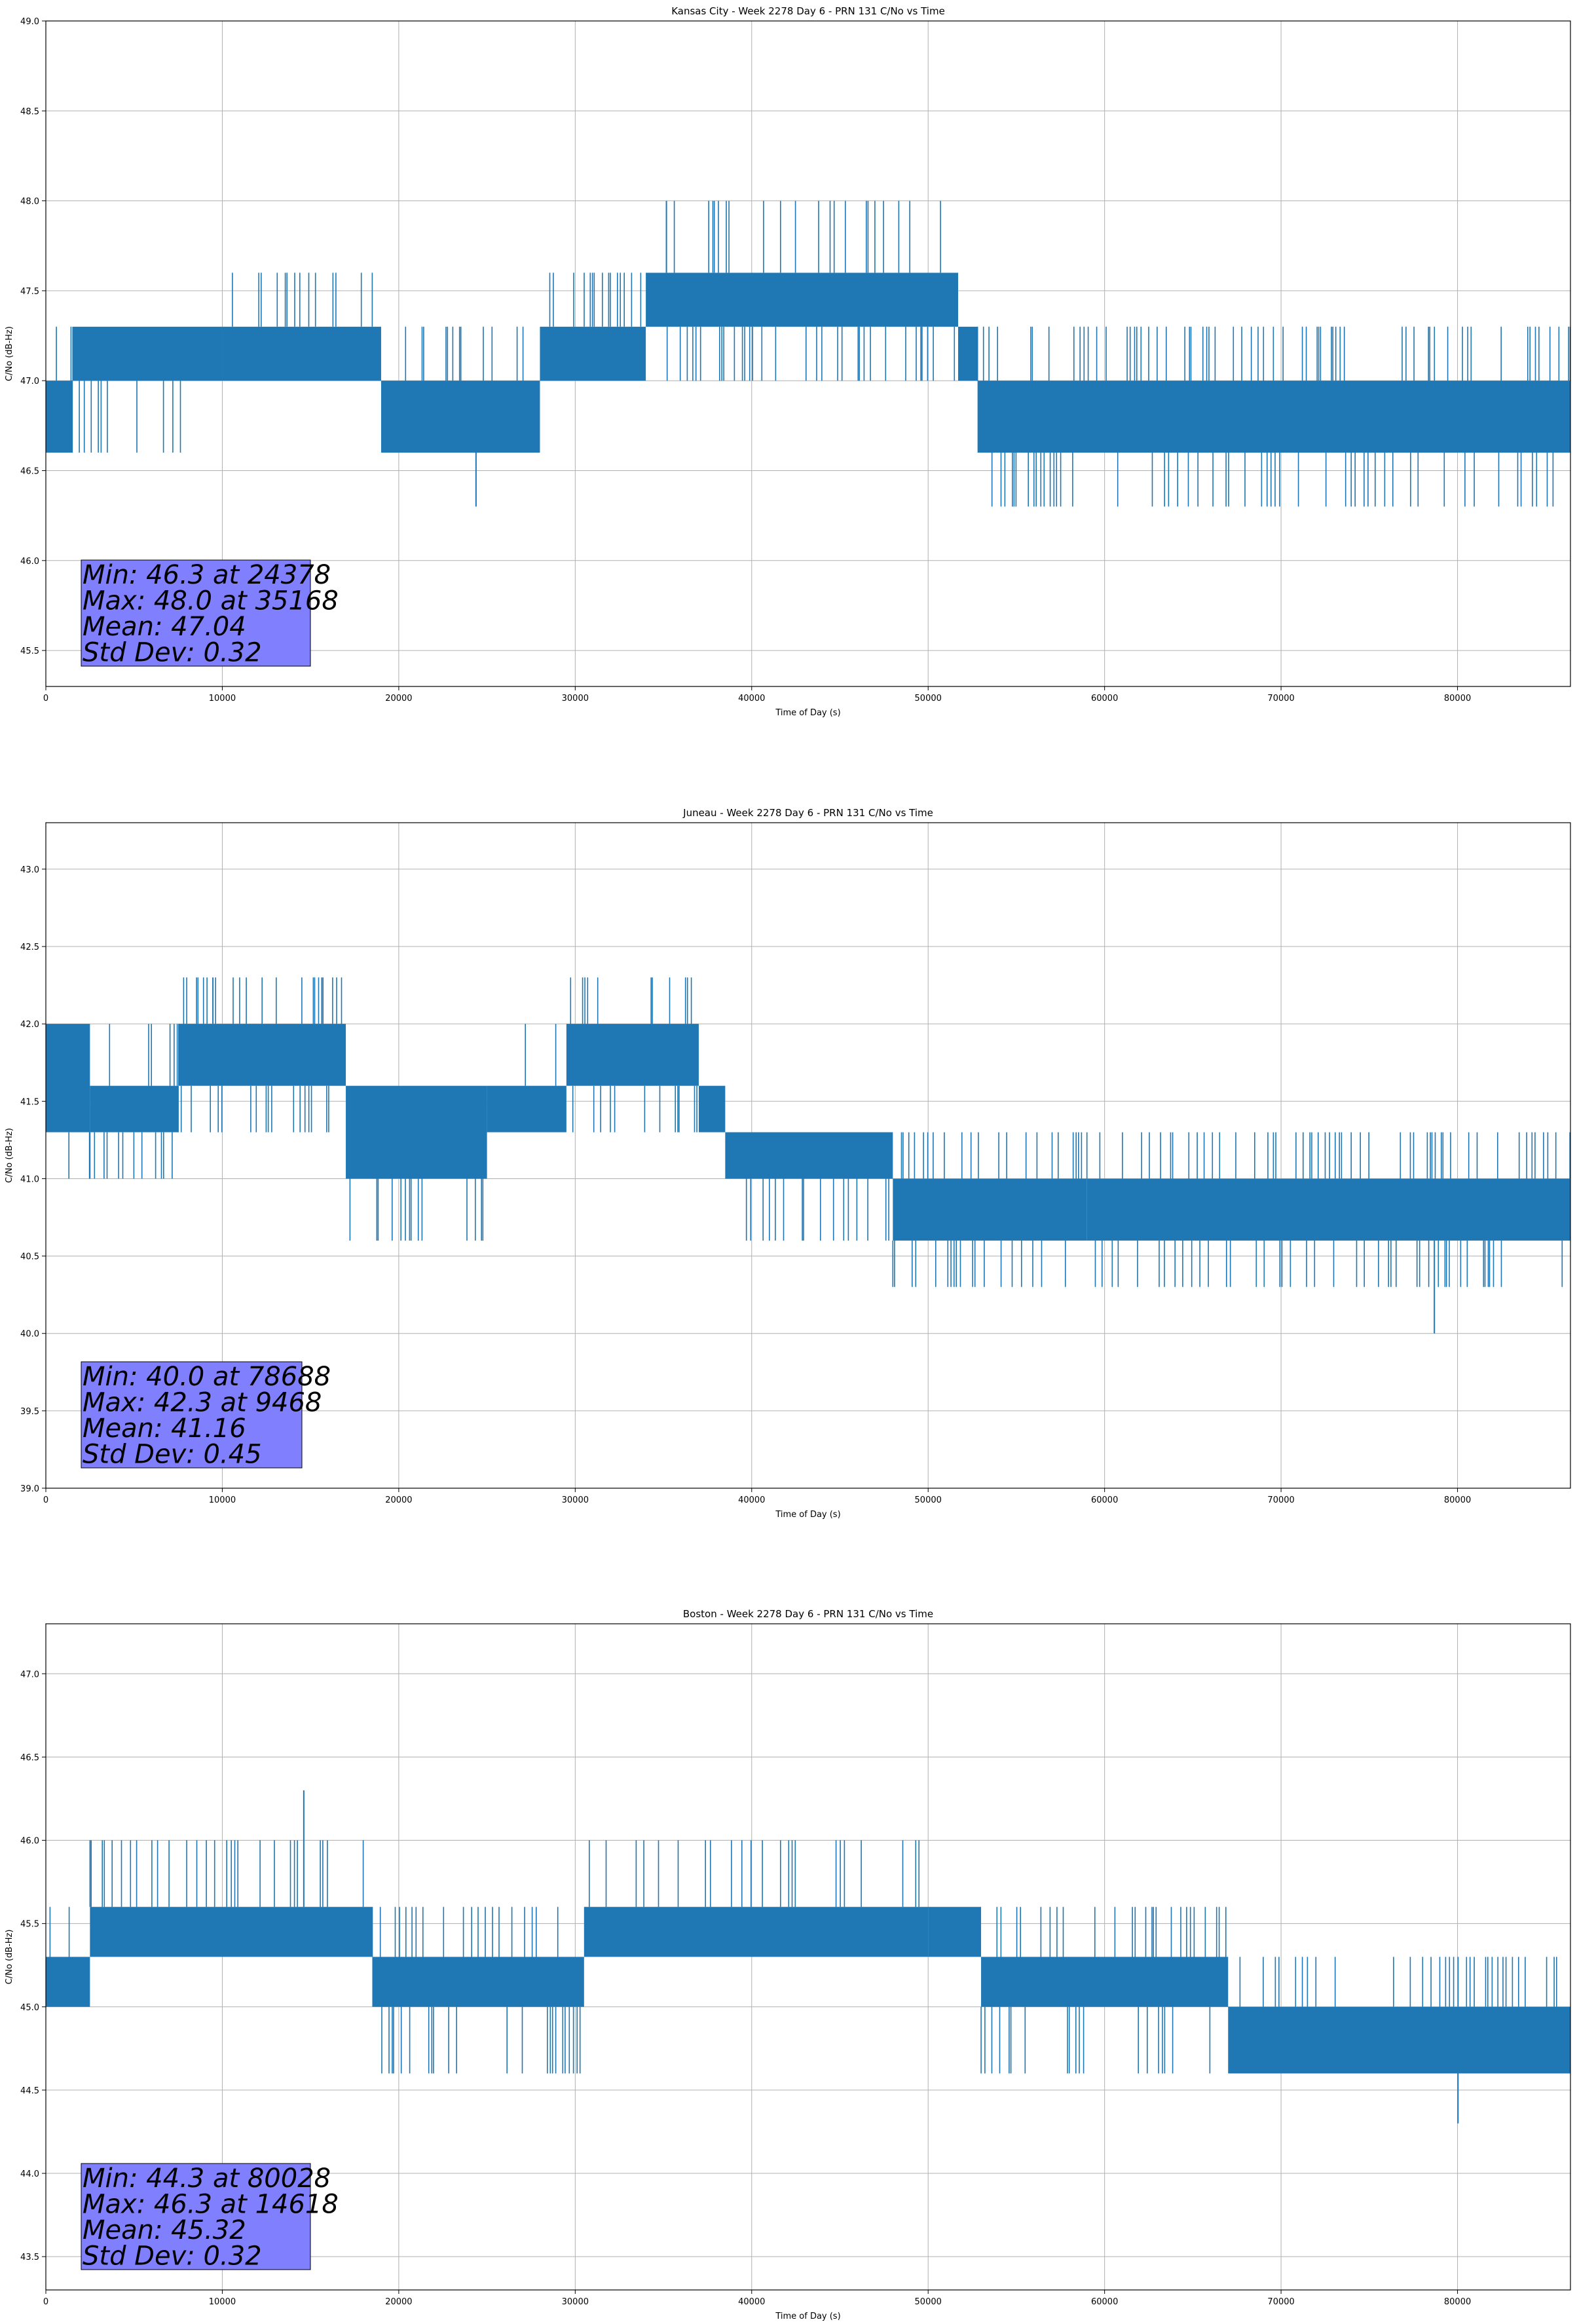 The image size is (1577, 2324). Describe the element at coordinates (164, 2230) in the screenshot. I see `stats-line: Mean: 45.32` at that location.